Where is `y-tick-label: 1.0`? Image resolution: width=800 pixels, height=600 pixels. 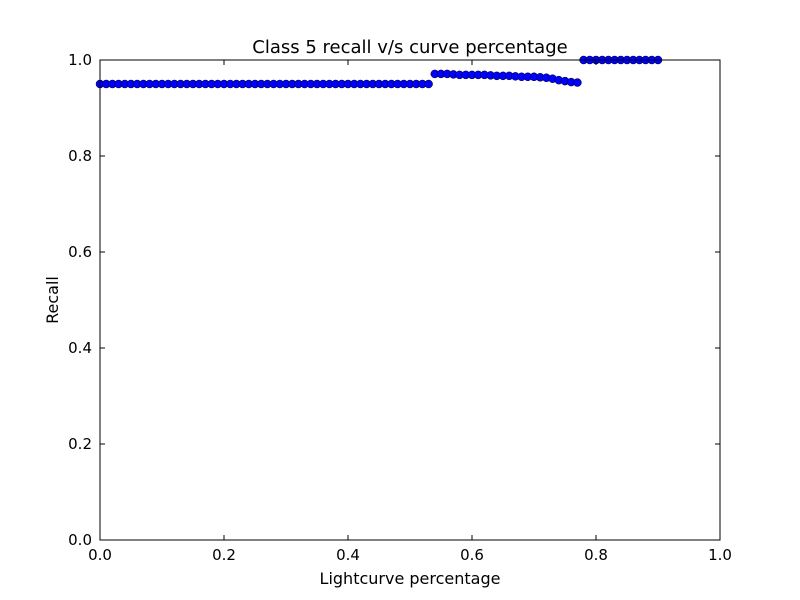 y-tick-label: 1.0 is located at coordinates (80, 60).